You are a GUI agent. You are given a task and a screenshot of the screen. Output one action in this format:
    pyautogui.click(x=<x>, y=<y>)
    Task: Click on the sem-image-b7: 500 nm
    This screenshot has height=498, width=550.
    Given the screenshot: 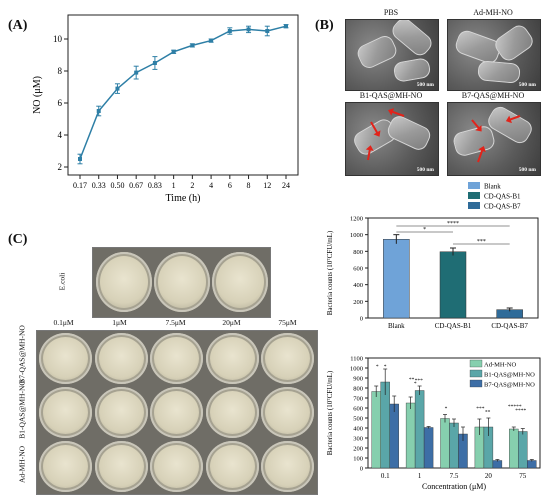 What is the action you would take?
    pyautogui.click(x=494, y=139)
    